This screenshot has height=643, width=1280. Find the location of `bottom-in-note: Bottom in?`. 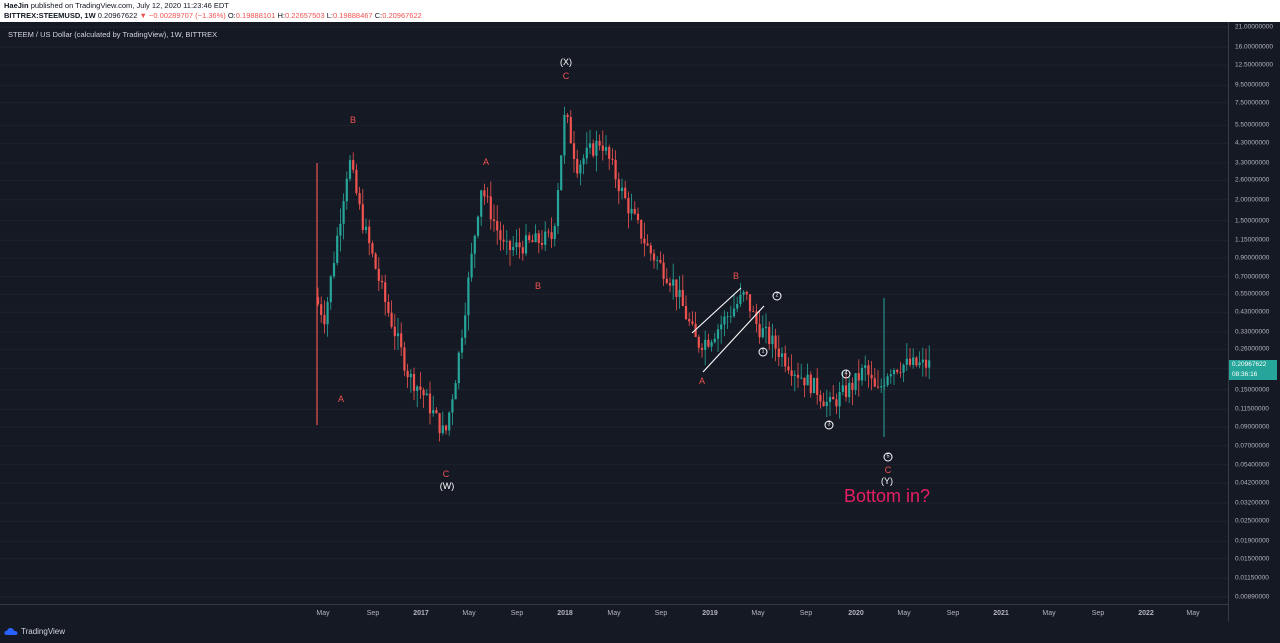

bottom-in-note: Bottom in? is located at coordinates (887, 496).